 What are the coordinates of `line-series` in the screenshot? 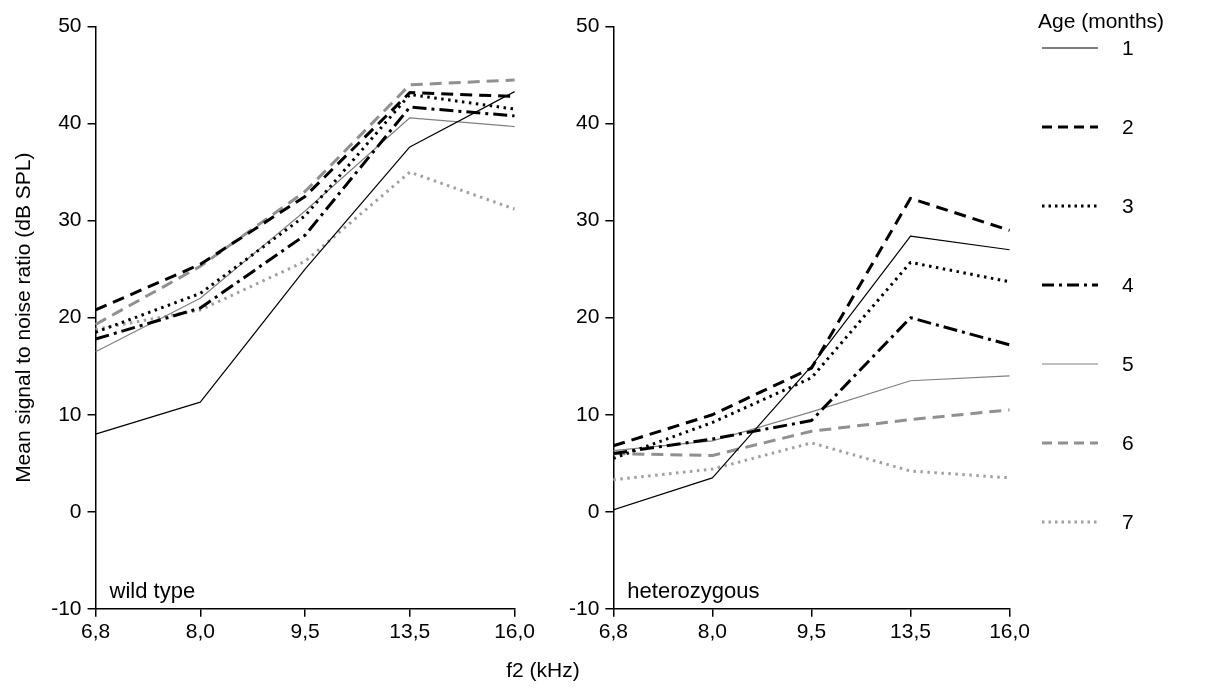 It's located at (305, 250).